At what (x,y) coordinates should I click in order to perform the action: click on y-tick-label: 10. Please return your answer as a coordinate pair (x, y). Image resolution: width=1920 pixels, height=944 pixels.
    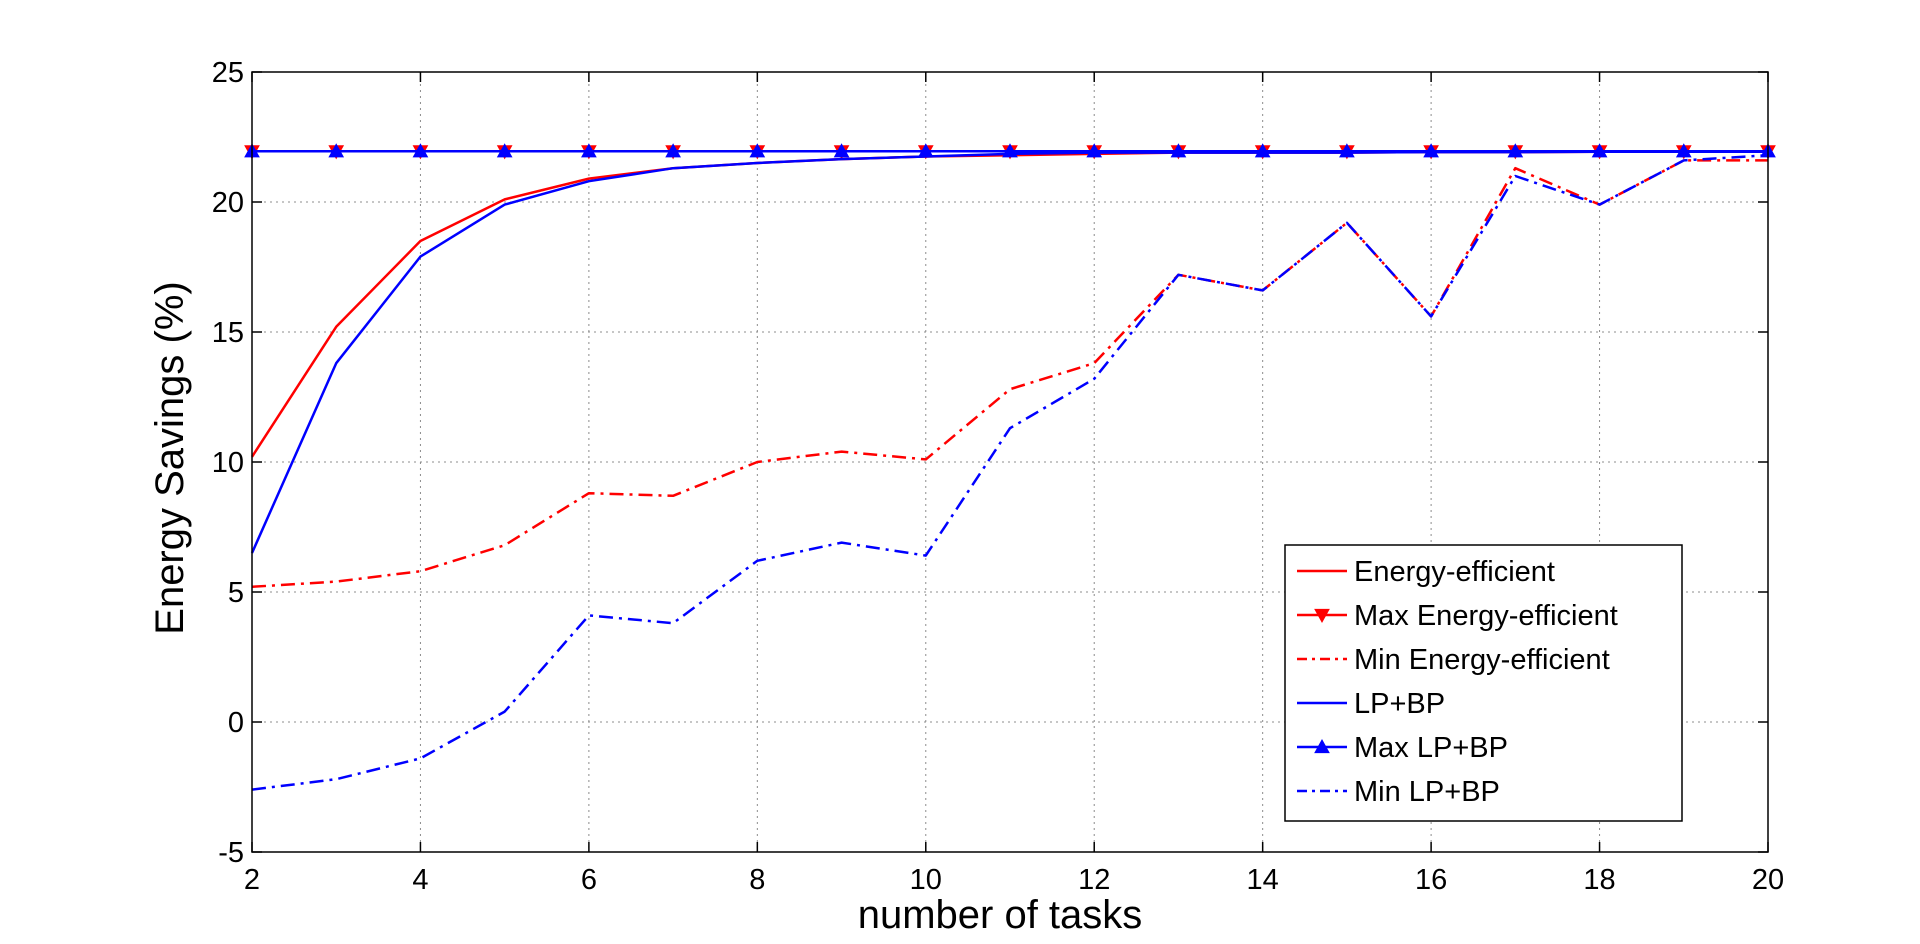
    Looking at the image, I should click on (228, 463).